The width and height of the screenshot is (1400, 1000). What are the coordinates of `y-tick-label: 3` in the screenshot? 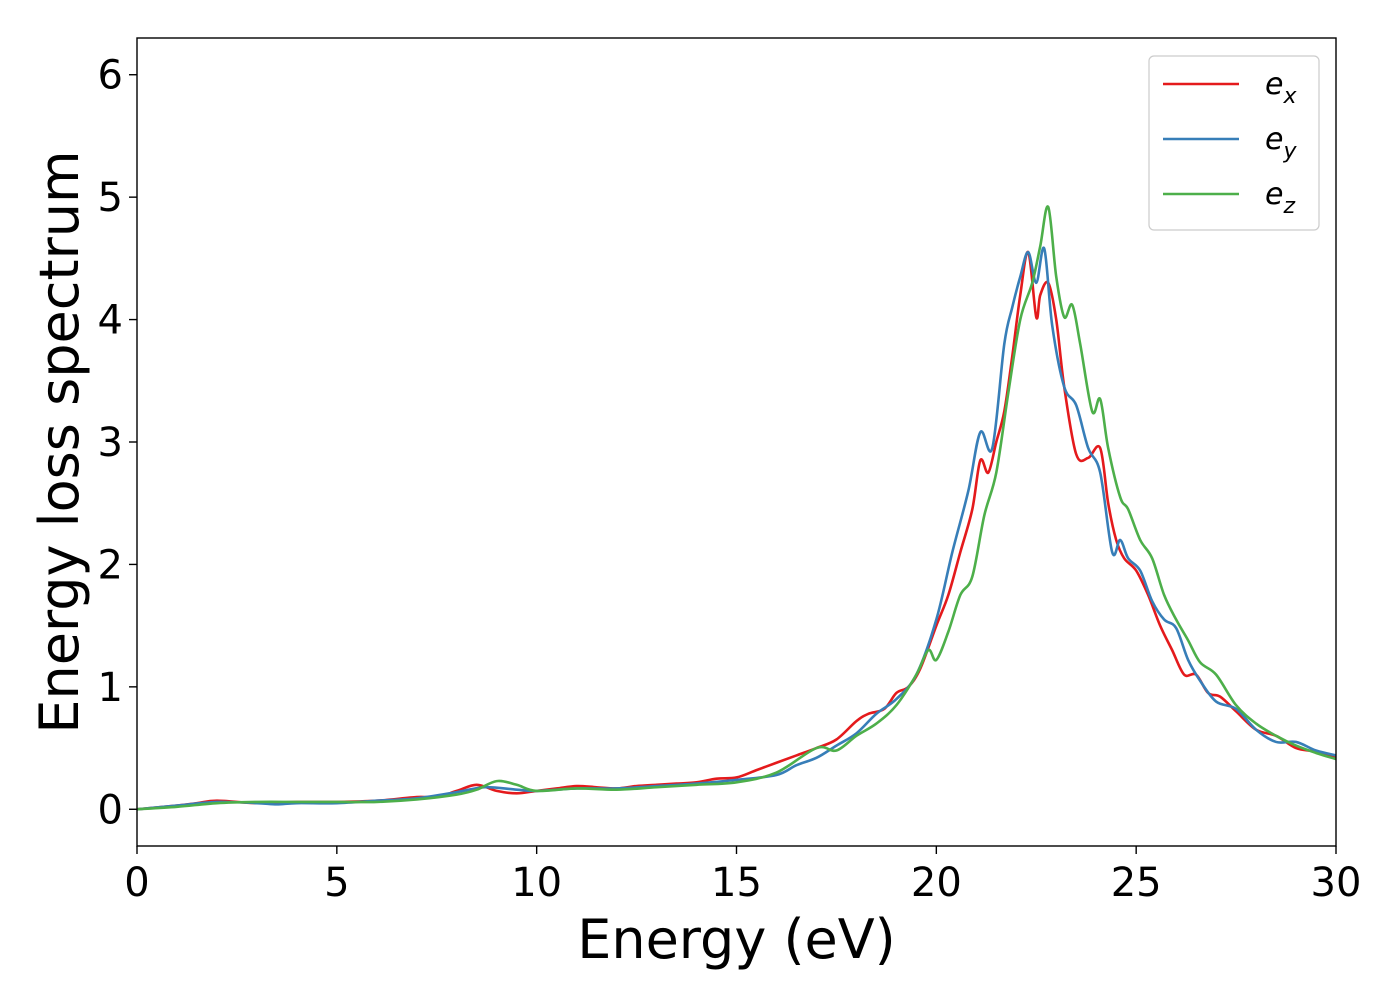 It's located at (110, 443).